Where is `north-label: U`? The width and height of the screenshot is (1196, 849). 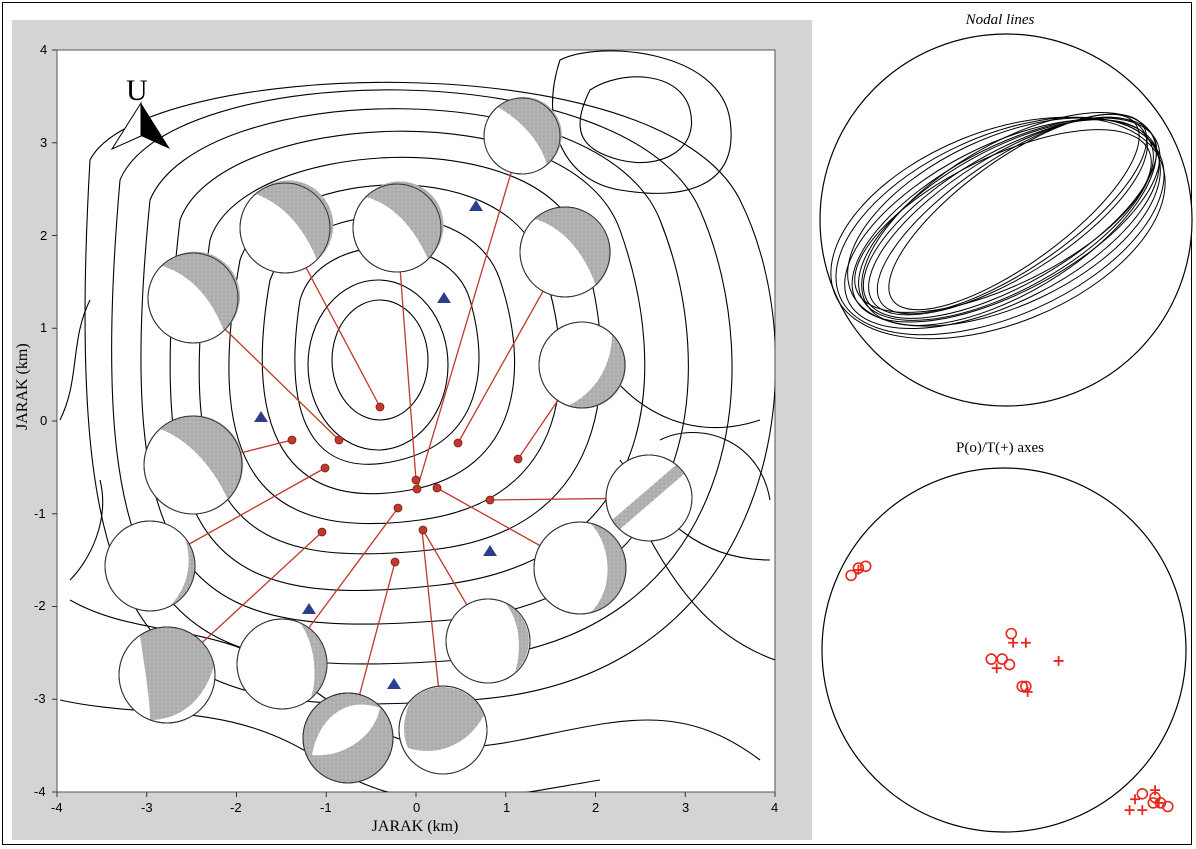
north-label: U is located at coordinates (137, 90).